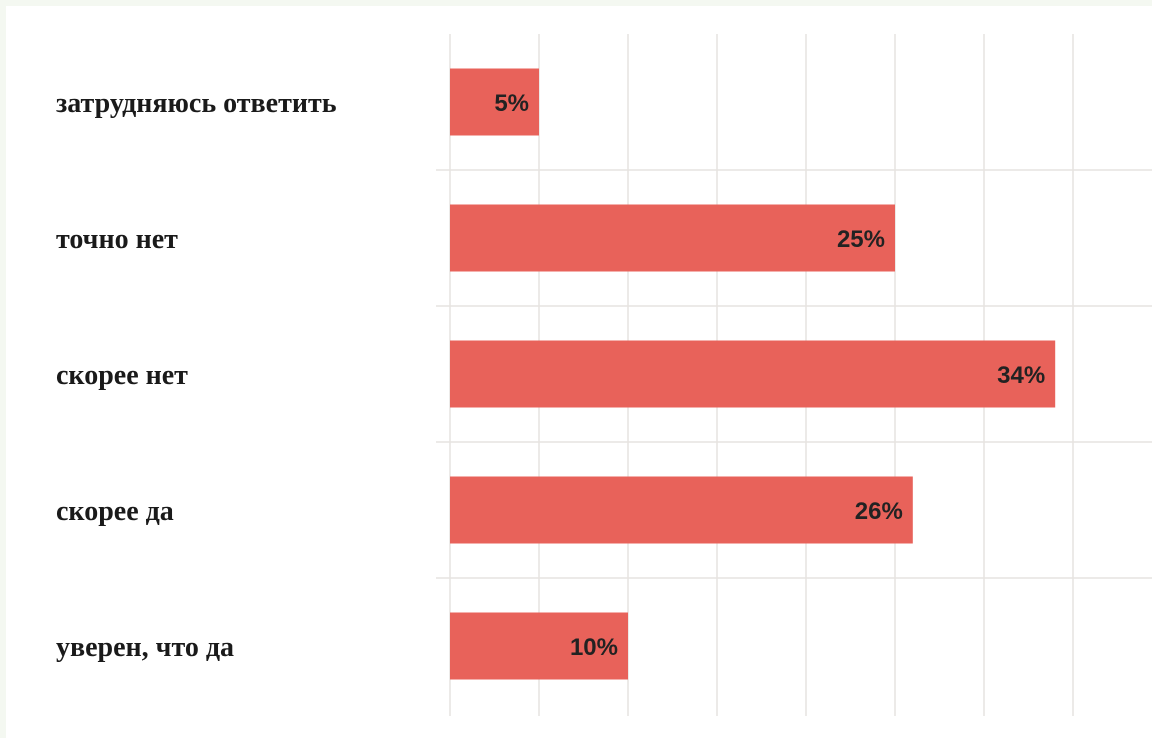  What do you see at coordinates (117, 239) in the screenshot?
I see `category-label: точно нет` at bounding box center [117, 239].